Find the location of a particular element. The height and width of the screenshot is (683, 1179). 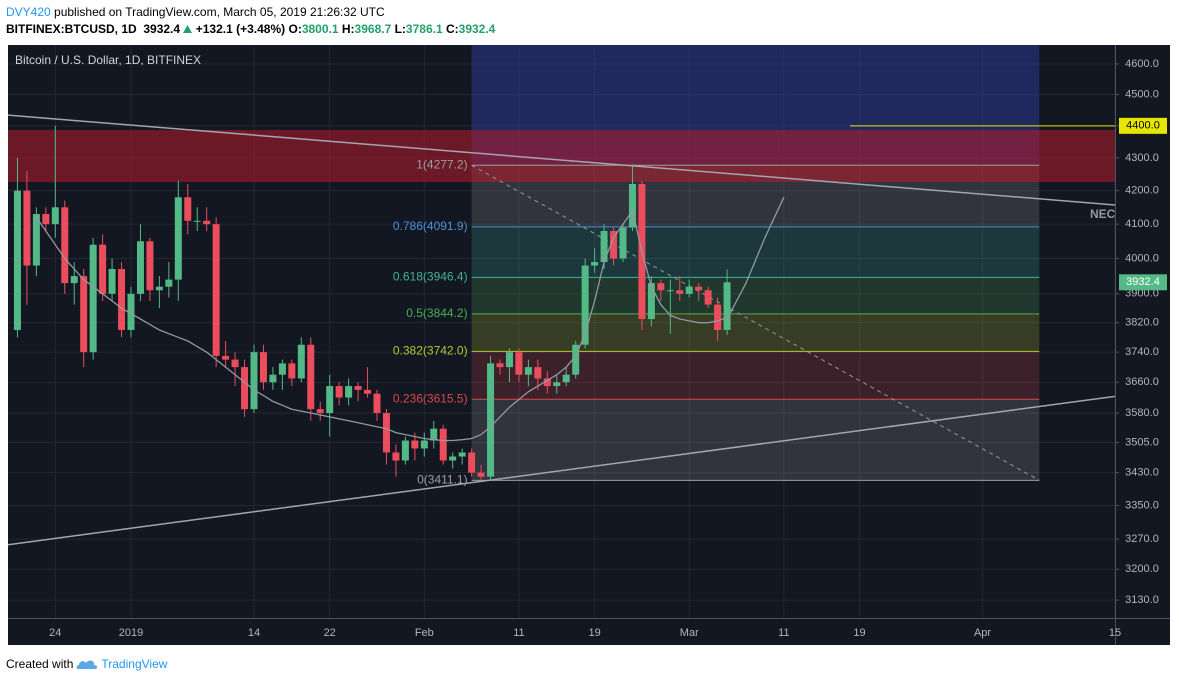

fib-label: 0.382(3742.0) is located at coordinates (430, 351).